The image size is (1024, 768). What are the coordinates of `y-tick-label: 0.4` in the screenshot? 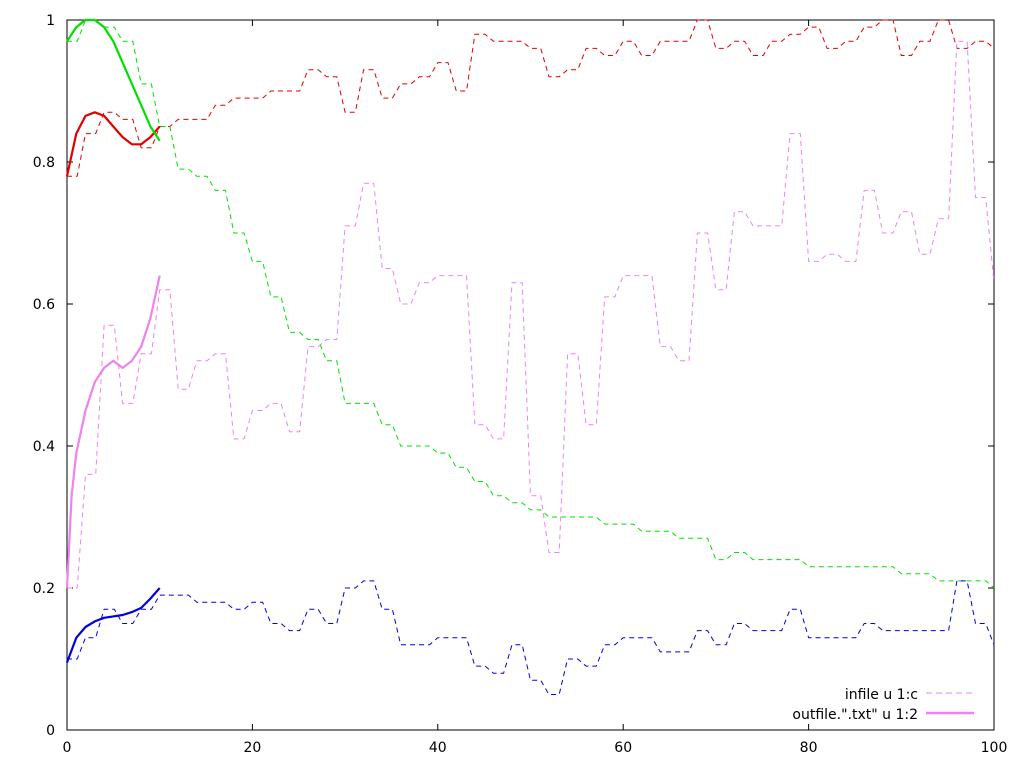 It's located at (44, 447).